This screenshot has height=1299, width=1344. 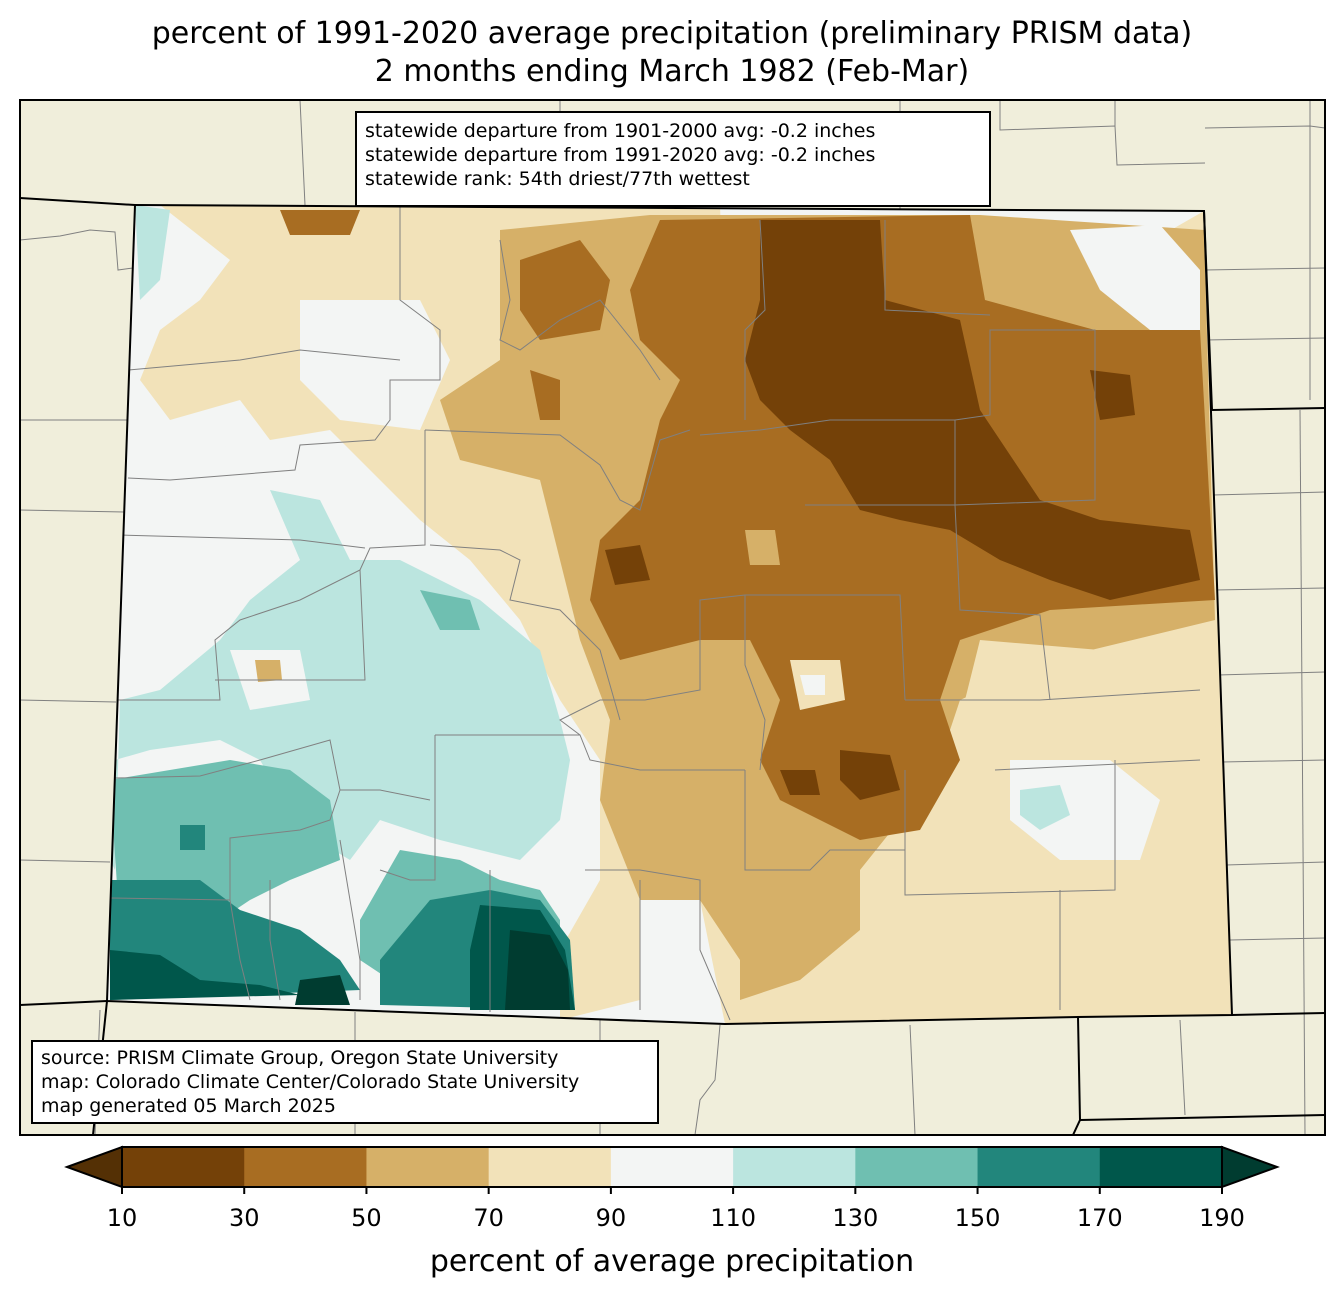 I want to click on colorbar-tick-label: 190, so click(x=1222, y=1218).